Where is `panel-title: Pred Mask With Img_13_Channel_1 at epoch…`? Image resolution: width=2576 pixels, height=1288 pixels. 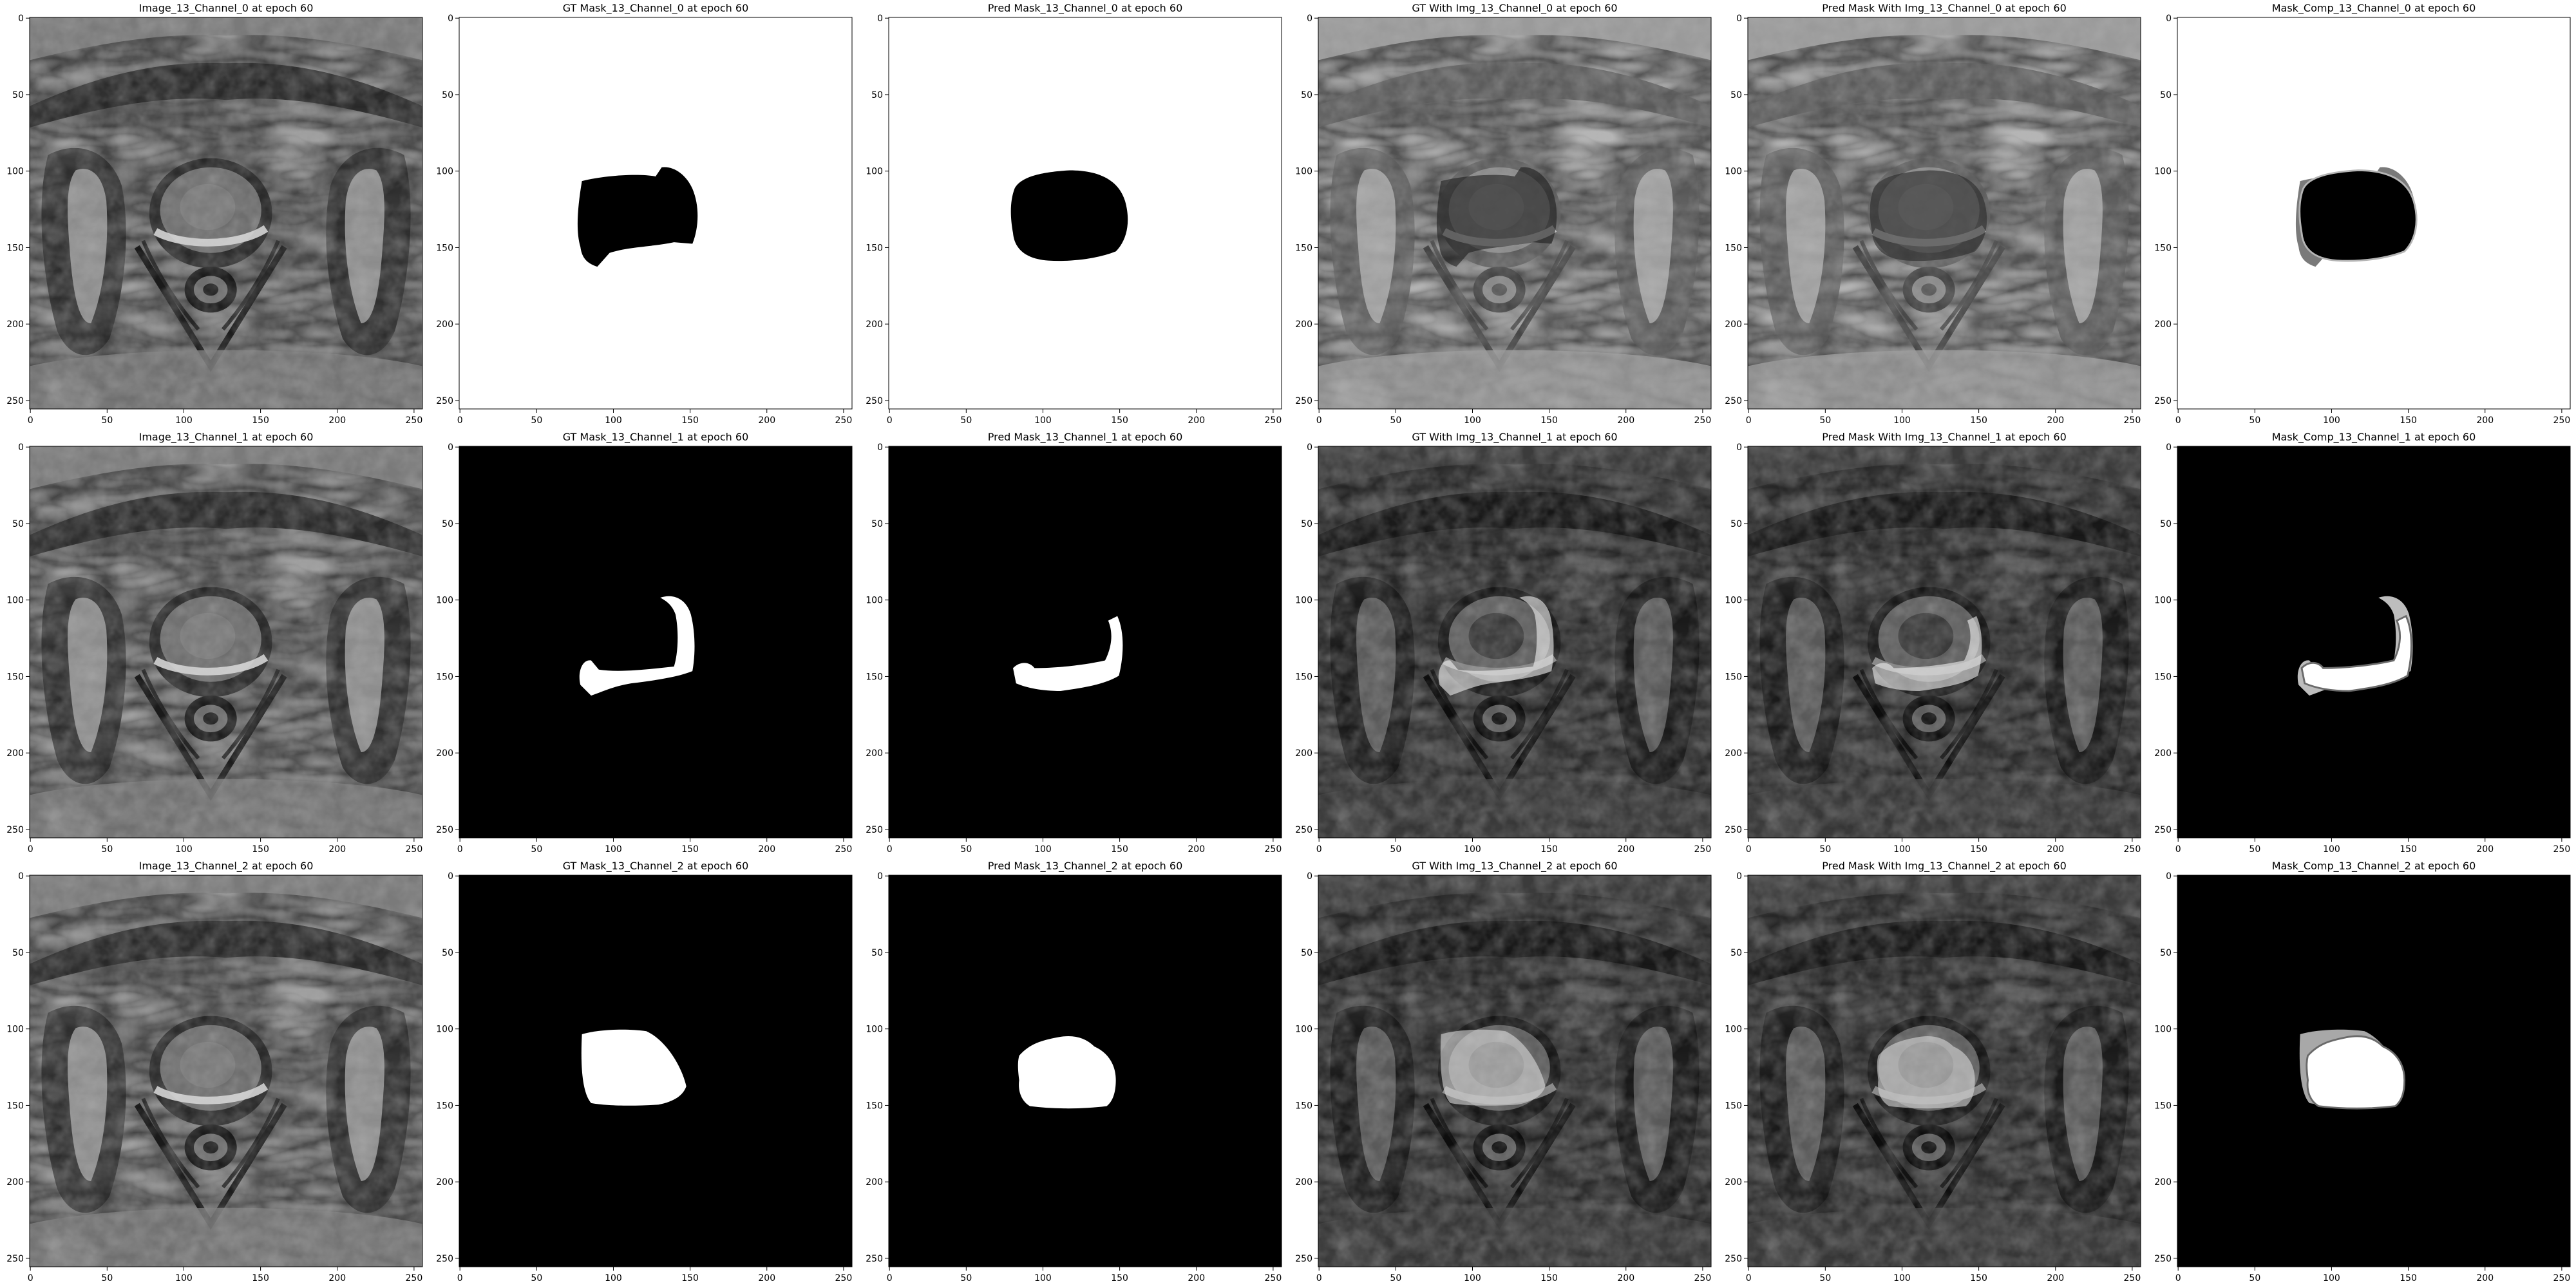 panel-title: Pred Mask With Img_13_Channel_1 at epoch… is located at coordinates (1944, 437).